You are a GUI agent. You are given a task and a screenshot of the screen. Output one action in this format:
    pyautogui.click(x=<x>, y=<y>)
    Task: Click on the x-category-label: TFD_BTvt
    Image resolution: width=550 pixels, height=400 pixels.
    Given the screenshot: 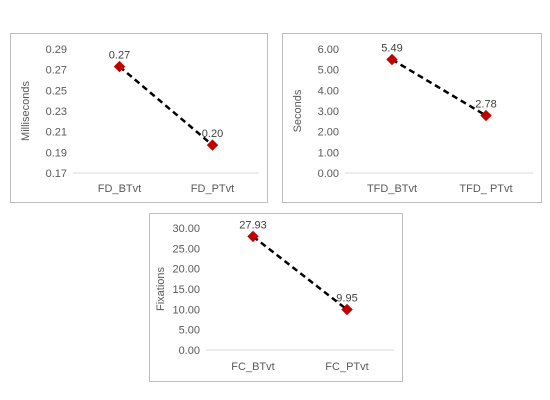 What is the action you would take?
    pyautogui.click(x=392, y=189)
    